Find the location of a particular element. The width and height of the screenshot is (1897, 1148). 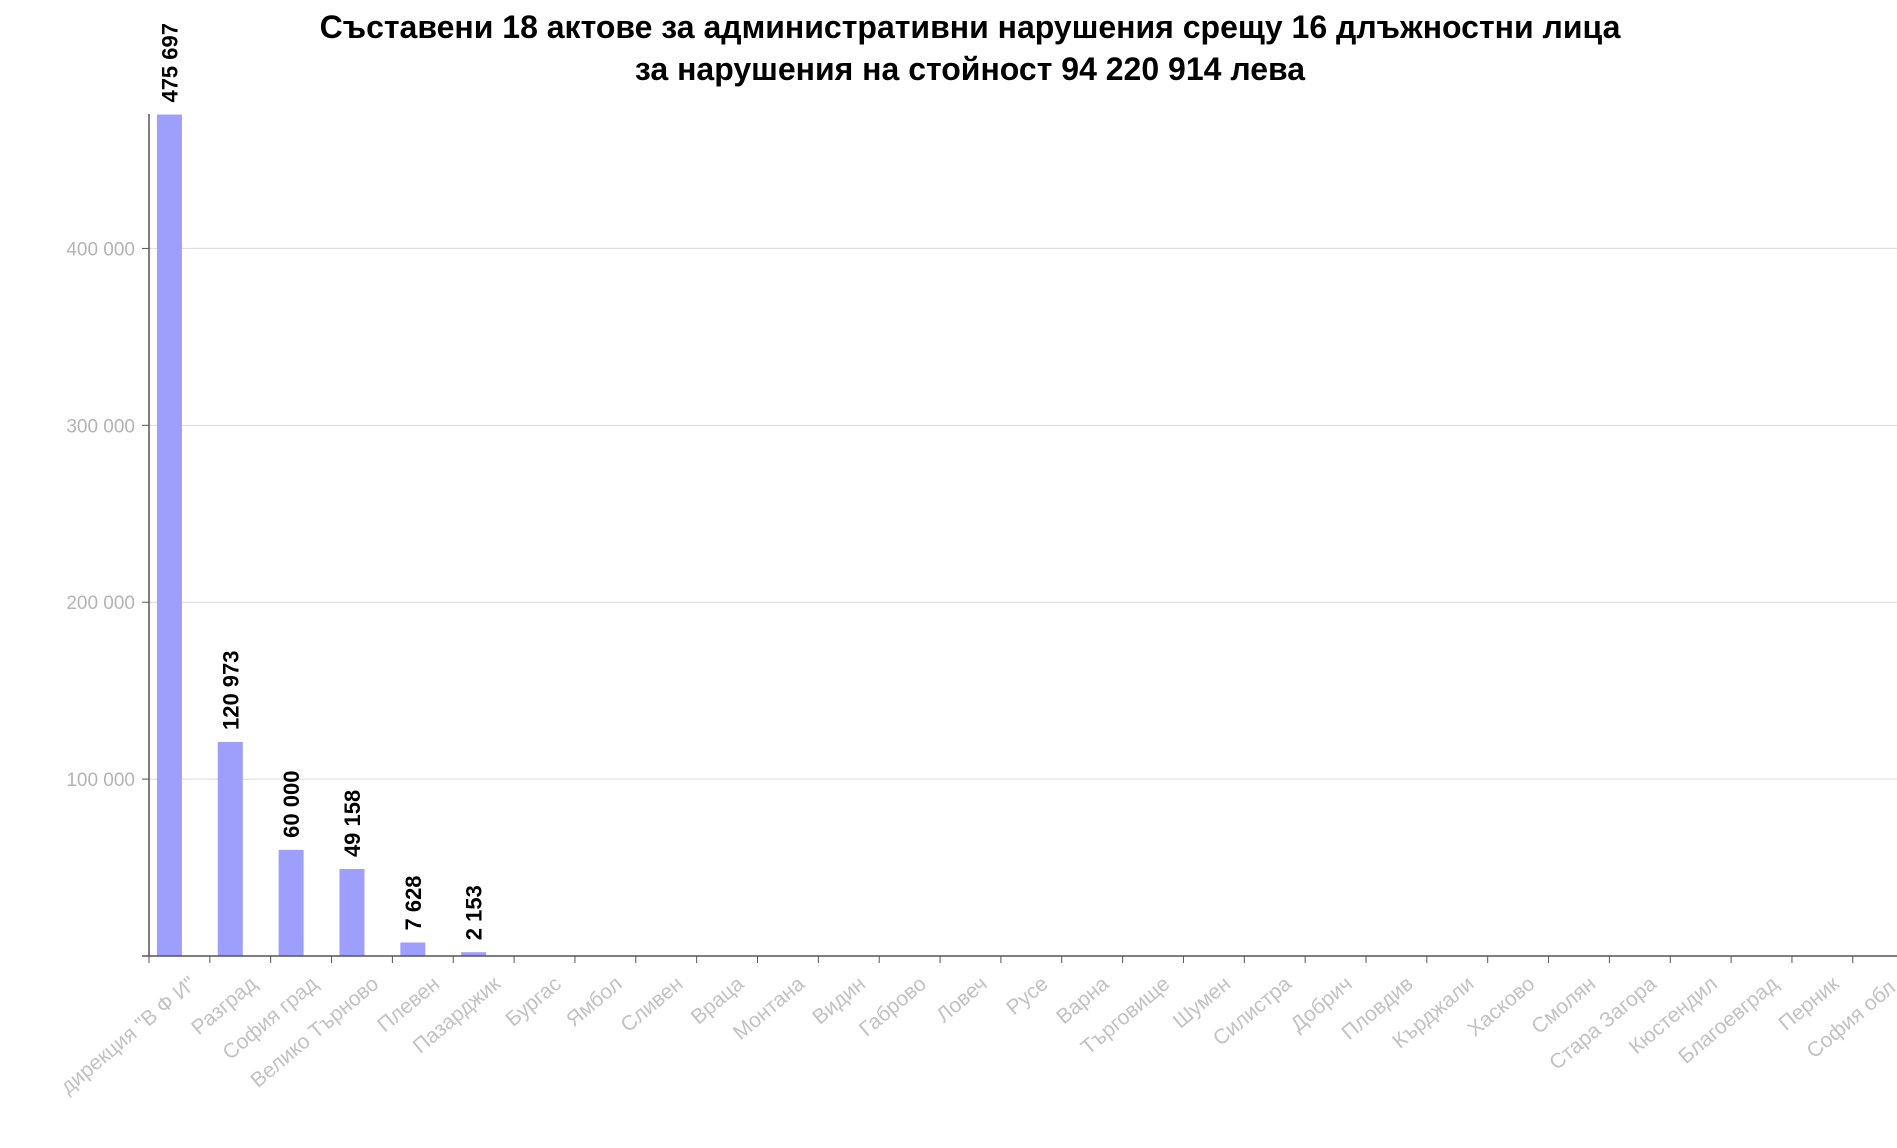

data-labels: 475 697 120 973 60 000 49 158 7 628 2 153 is located at coordinates (321, 481).